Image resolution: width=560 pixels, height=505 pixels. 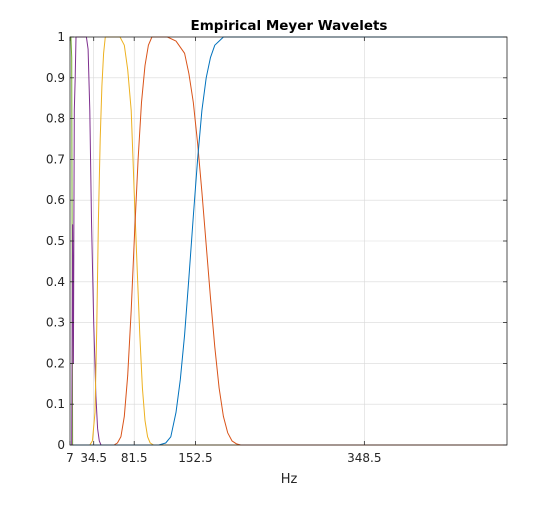 What do you see at coordinates (55, 241) in the screenshot?
I see `y-tick-label: 0.5` at bounding box center [55, 241].